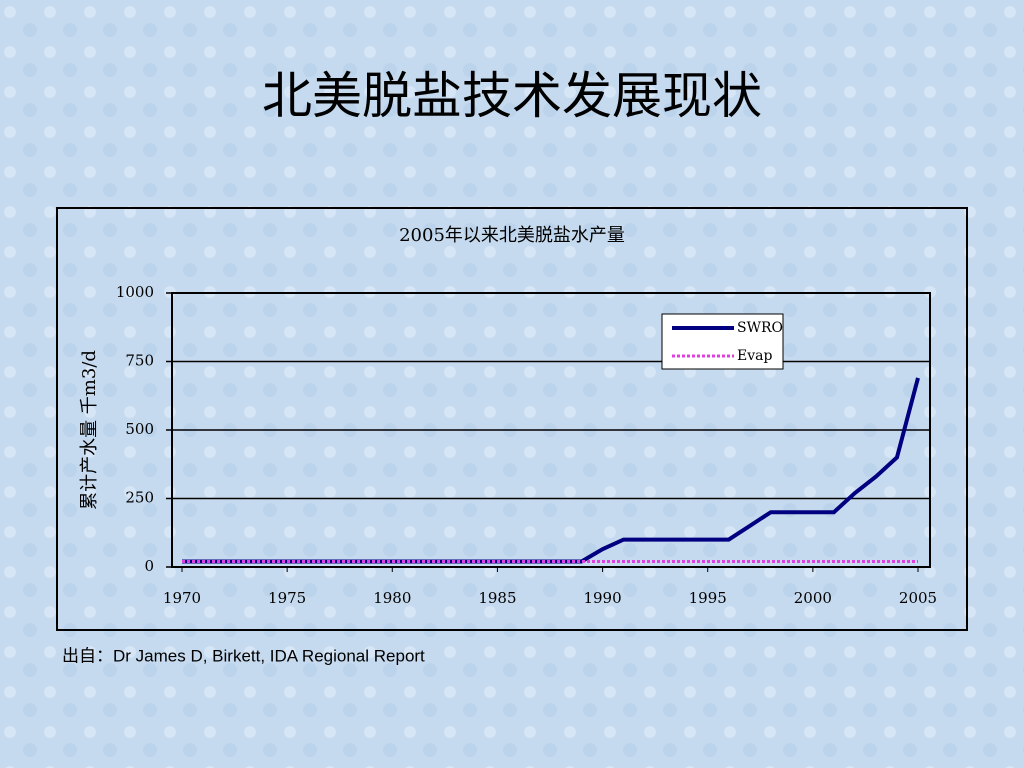 The height and width of the screenshot is (768, 1024). What do you see at coordinates (722, 341) in the screenshot?
I see `legend-box` at bounding box center [722, 341].